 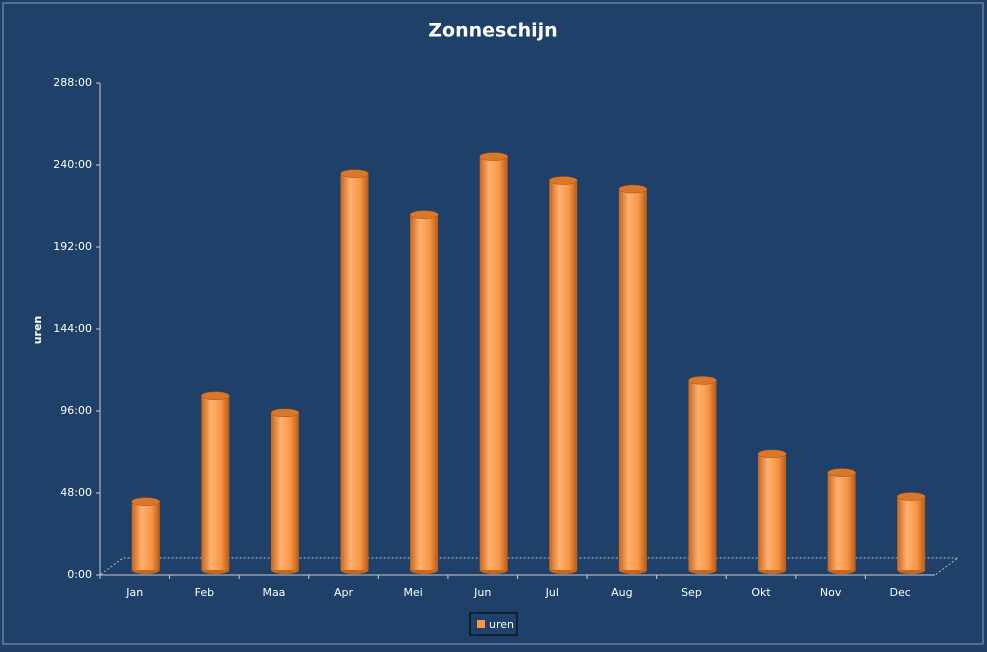 I want to click on y-tick-label: 288:00, so click(x=72, y=82).